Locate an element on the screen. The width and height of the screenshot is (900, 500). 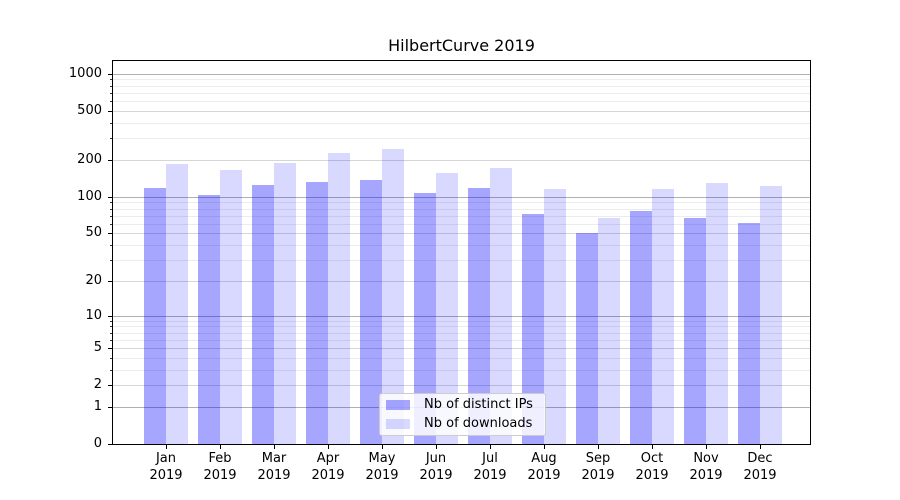
y-tick-label: 10 is located at coordinates (93, 315).